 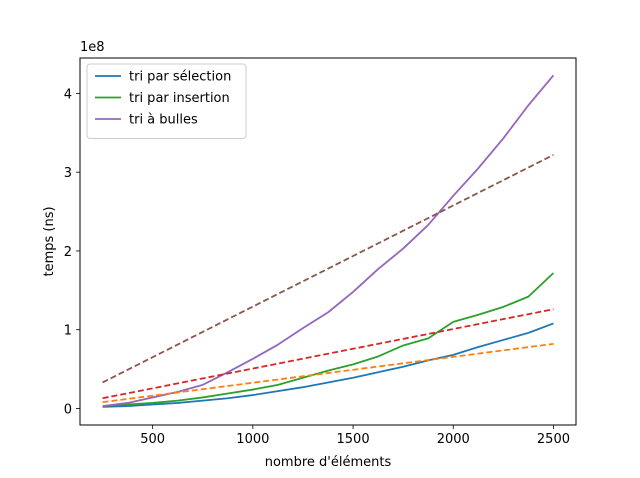 What do you see at coordinates (49, 241) in the screenshot?
I see `y-axis-label: temps (ns)` at bounding box center [49, 241].